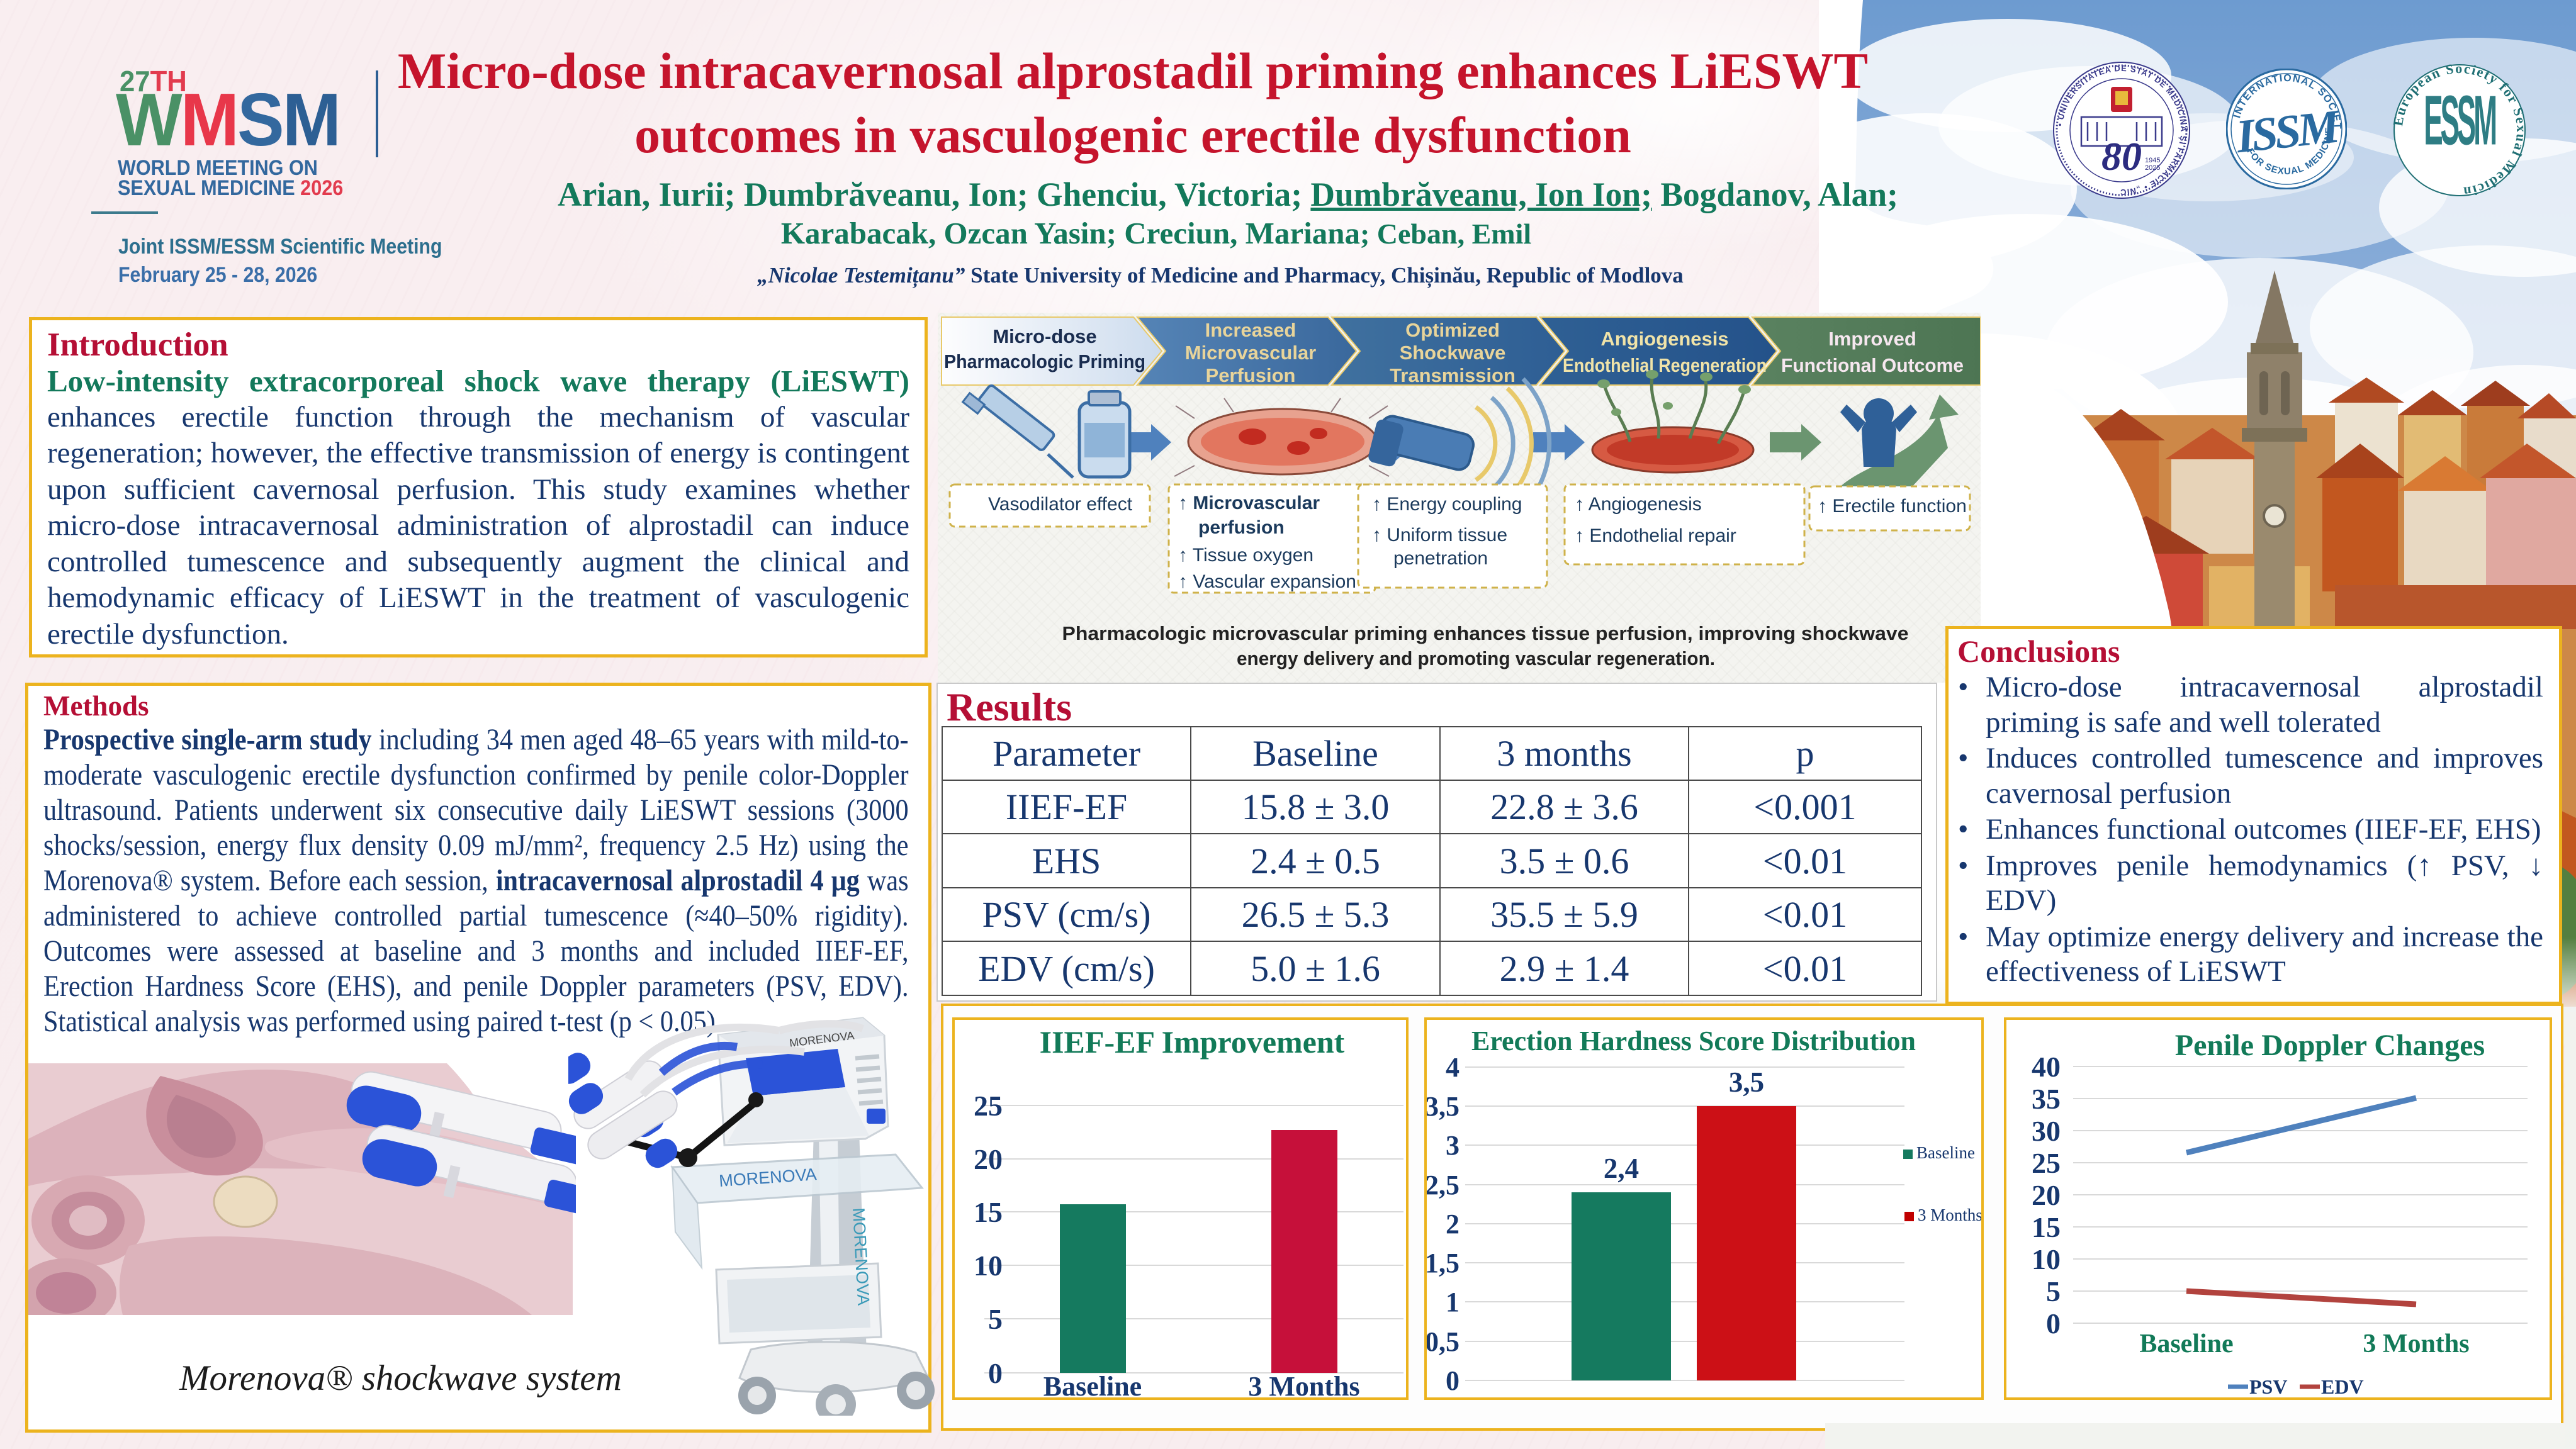 The image size is (2576, 1449). What do you see at coordinates (2152, 168) in the screenshot?
I see `svg-text: 2025` at bounding box center [2152, 168].